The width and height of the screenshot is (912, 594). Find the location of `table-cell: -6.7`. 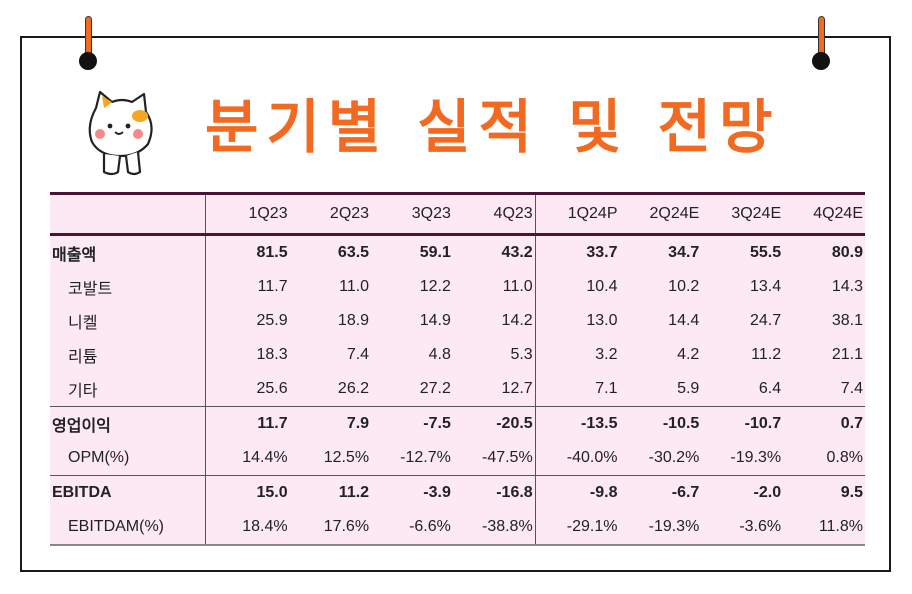

table-cell: -6.7 is located at coordinates (658, 492).